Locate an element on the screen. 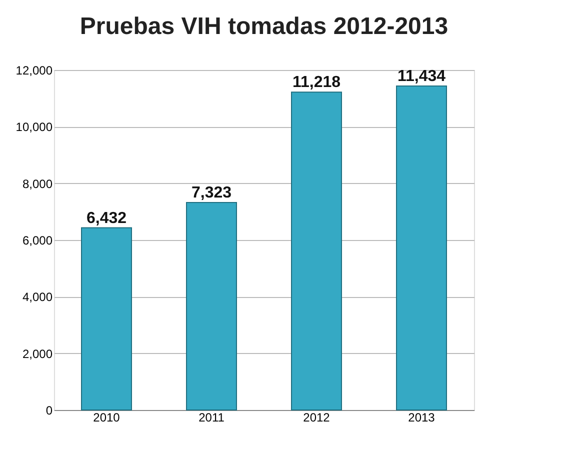 The width and height of the screenshot is (582, 475). y-tick-label: 12,000 is located at coordinates (34, 71).